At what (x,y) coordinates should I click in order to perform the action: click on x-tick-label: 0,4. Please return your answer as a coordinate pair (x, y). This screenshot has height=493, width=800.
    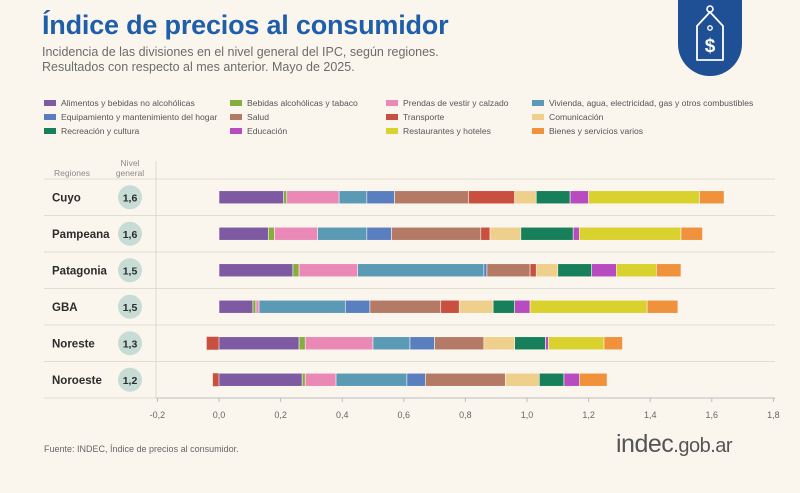
    Looking at the image, I should click on (342, 415).